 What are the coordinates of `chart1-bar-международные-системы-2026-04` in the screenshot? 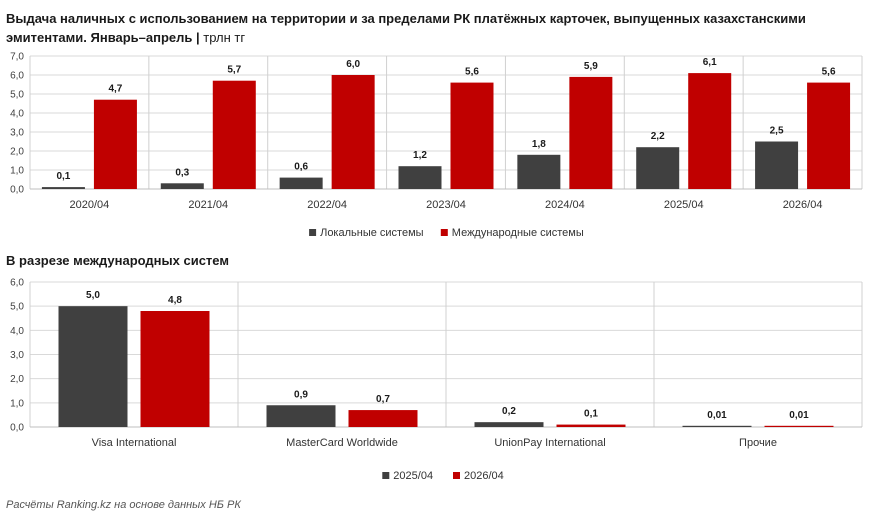 It's located at (829, 135).